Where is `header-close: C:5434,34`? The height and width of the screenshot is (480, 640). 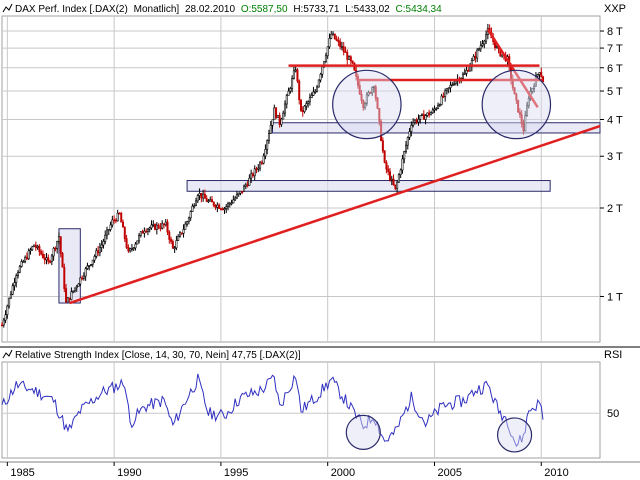 header-close: C:5434,34 is located at coordinates (419, 9).